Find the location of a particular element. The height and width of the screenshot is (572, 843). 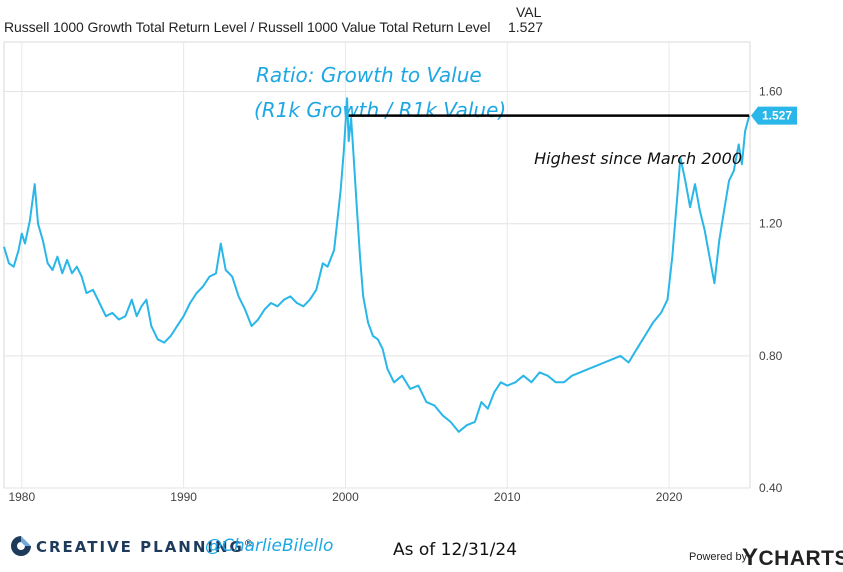

y-tick-label: 1.60 is located at coordinates (771, 92).